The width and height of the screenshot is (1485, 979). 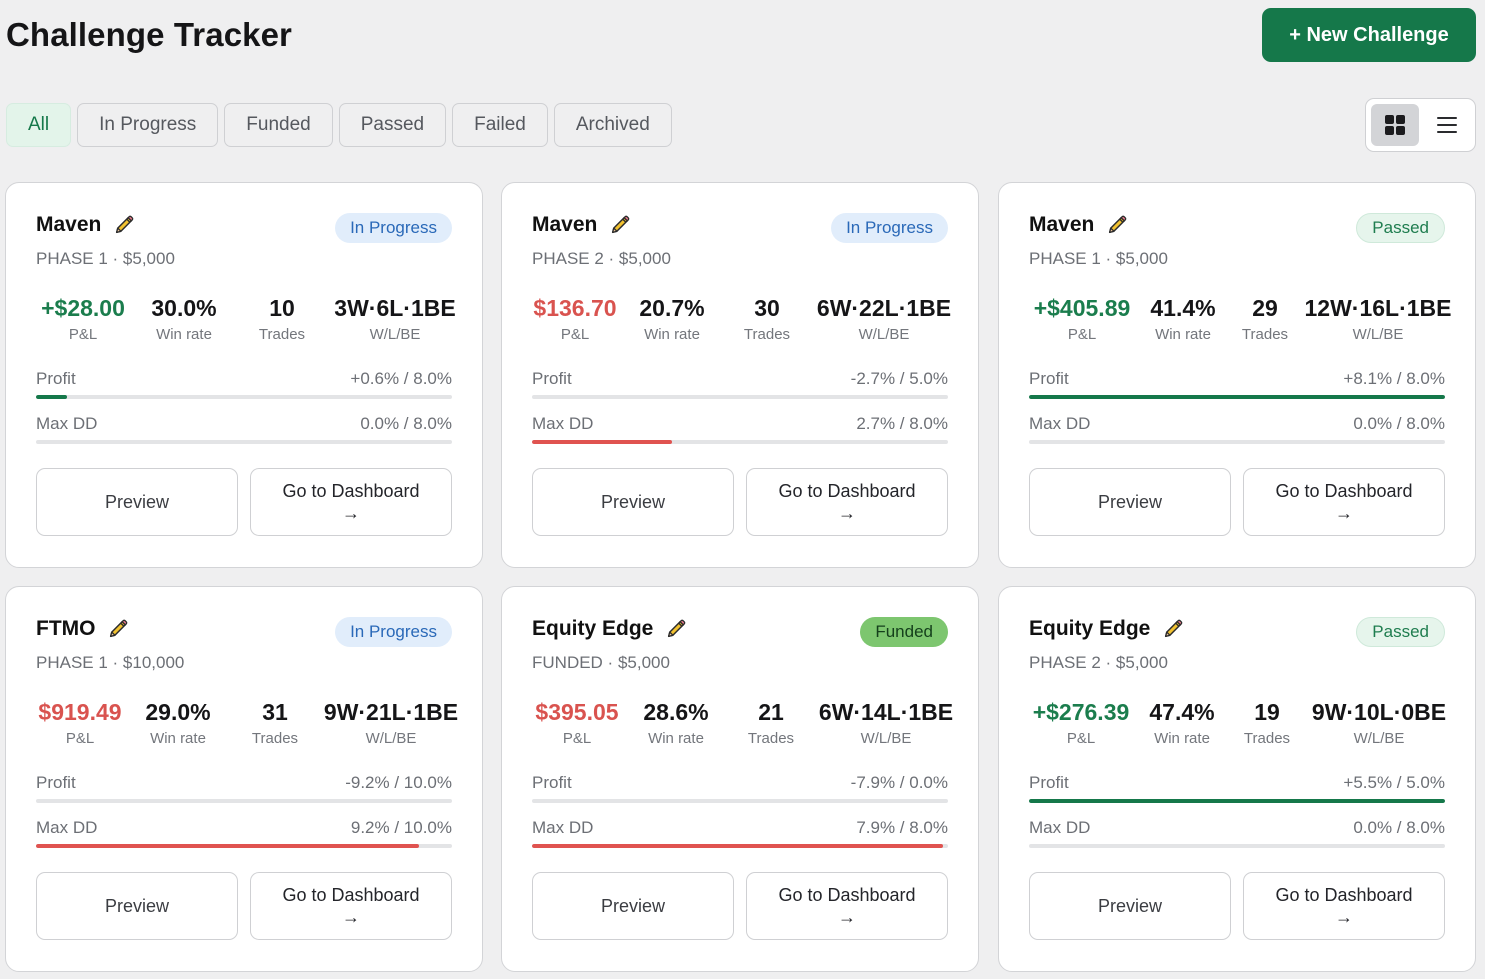 What do you see at coordinates (576, 723) in the screenshot?
I see `stat-pnl: $395.05 P&L` at bounding box center [576, 723].